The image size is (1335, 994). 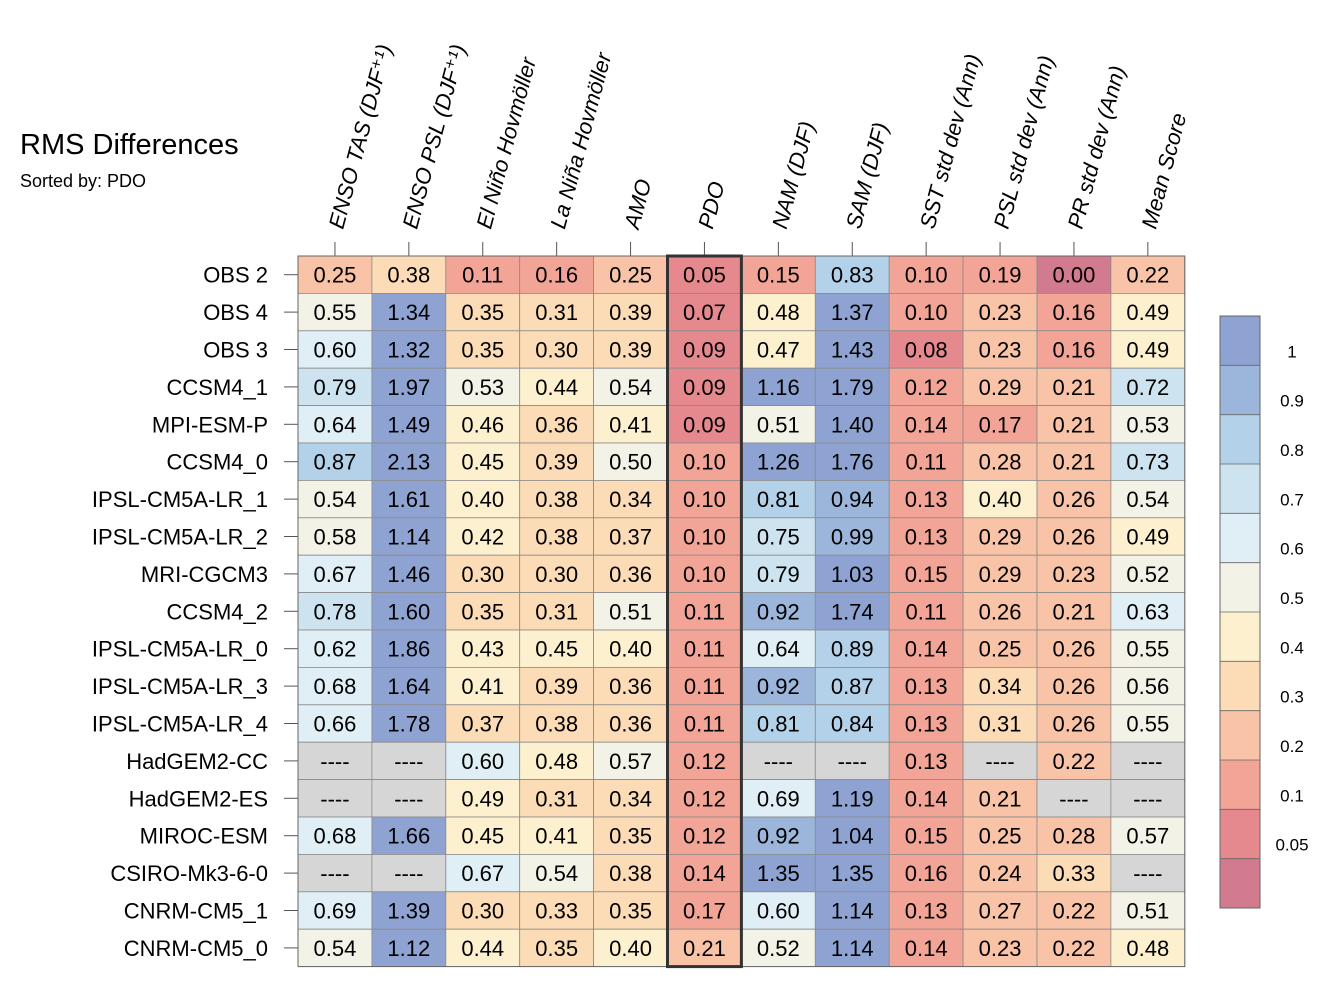 I want to click on cell-value: 0.34, so click(x=630, y=499).